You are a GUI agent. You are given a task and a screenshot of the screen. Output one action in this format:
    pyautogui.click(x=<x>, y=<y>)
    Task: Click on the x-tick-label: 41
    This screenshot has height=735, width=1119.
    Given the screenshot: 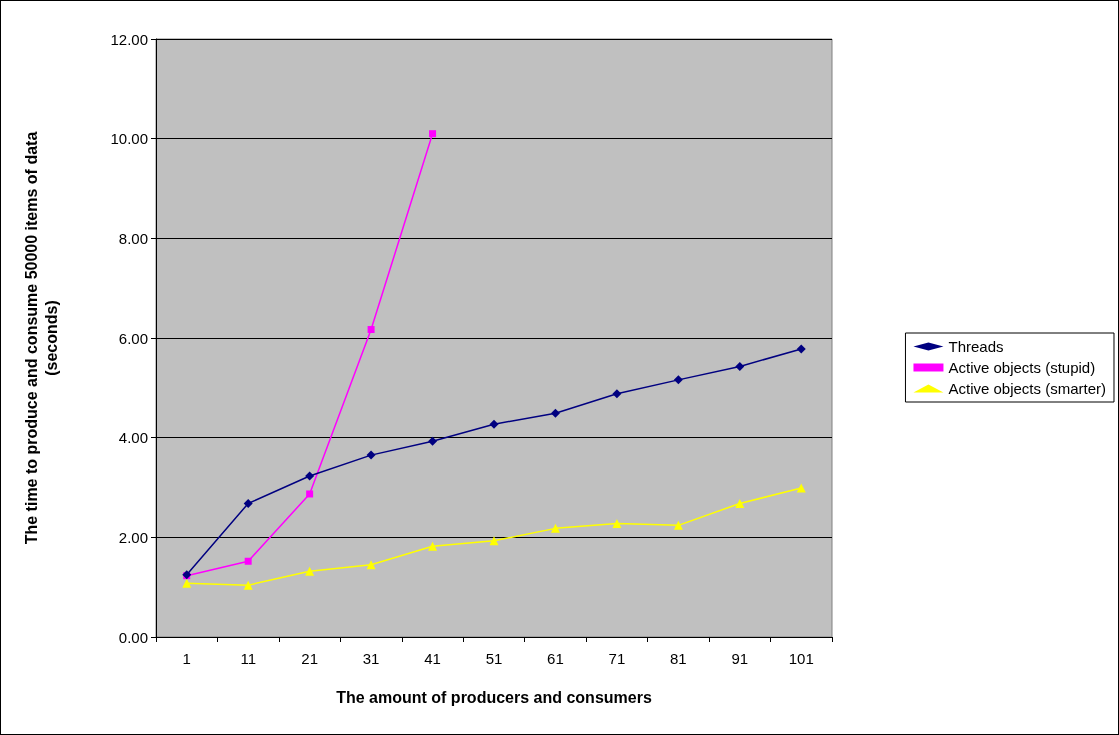 What is the action you would take?
    pyautogui.click(x=432, y=658)
    